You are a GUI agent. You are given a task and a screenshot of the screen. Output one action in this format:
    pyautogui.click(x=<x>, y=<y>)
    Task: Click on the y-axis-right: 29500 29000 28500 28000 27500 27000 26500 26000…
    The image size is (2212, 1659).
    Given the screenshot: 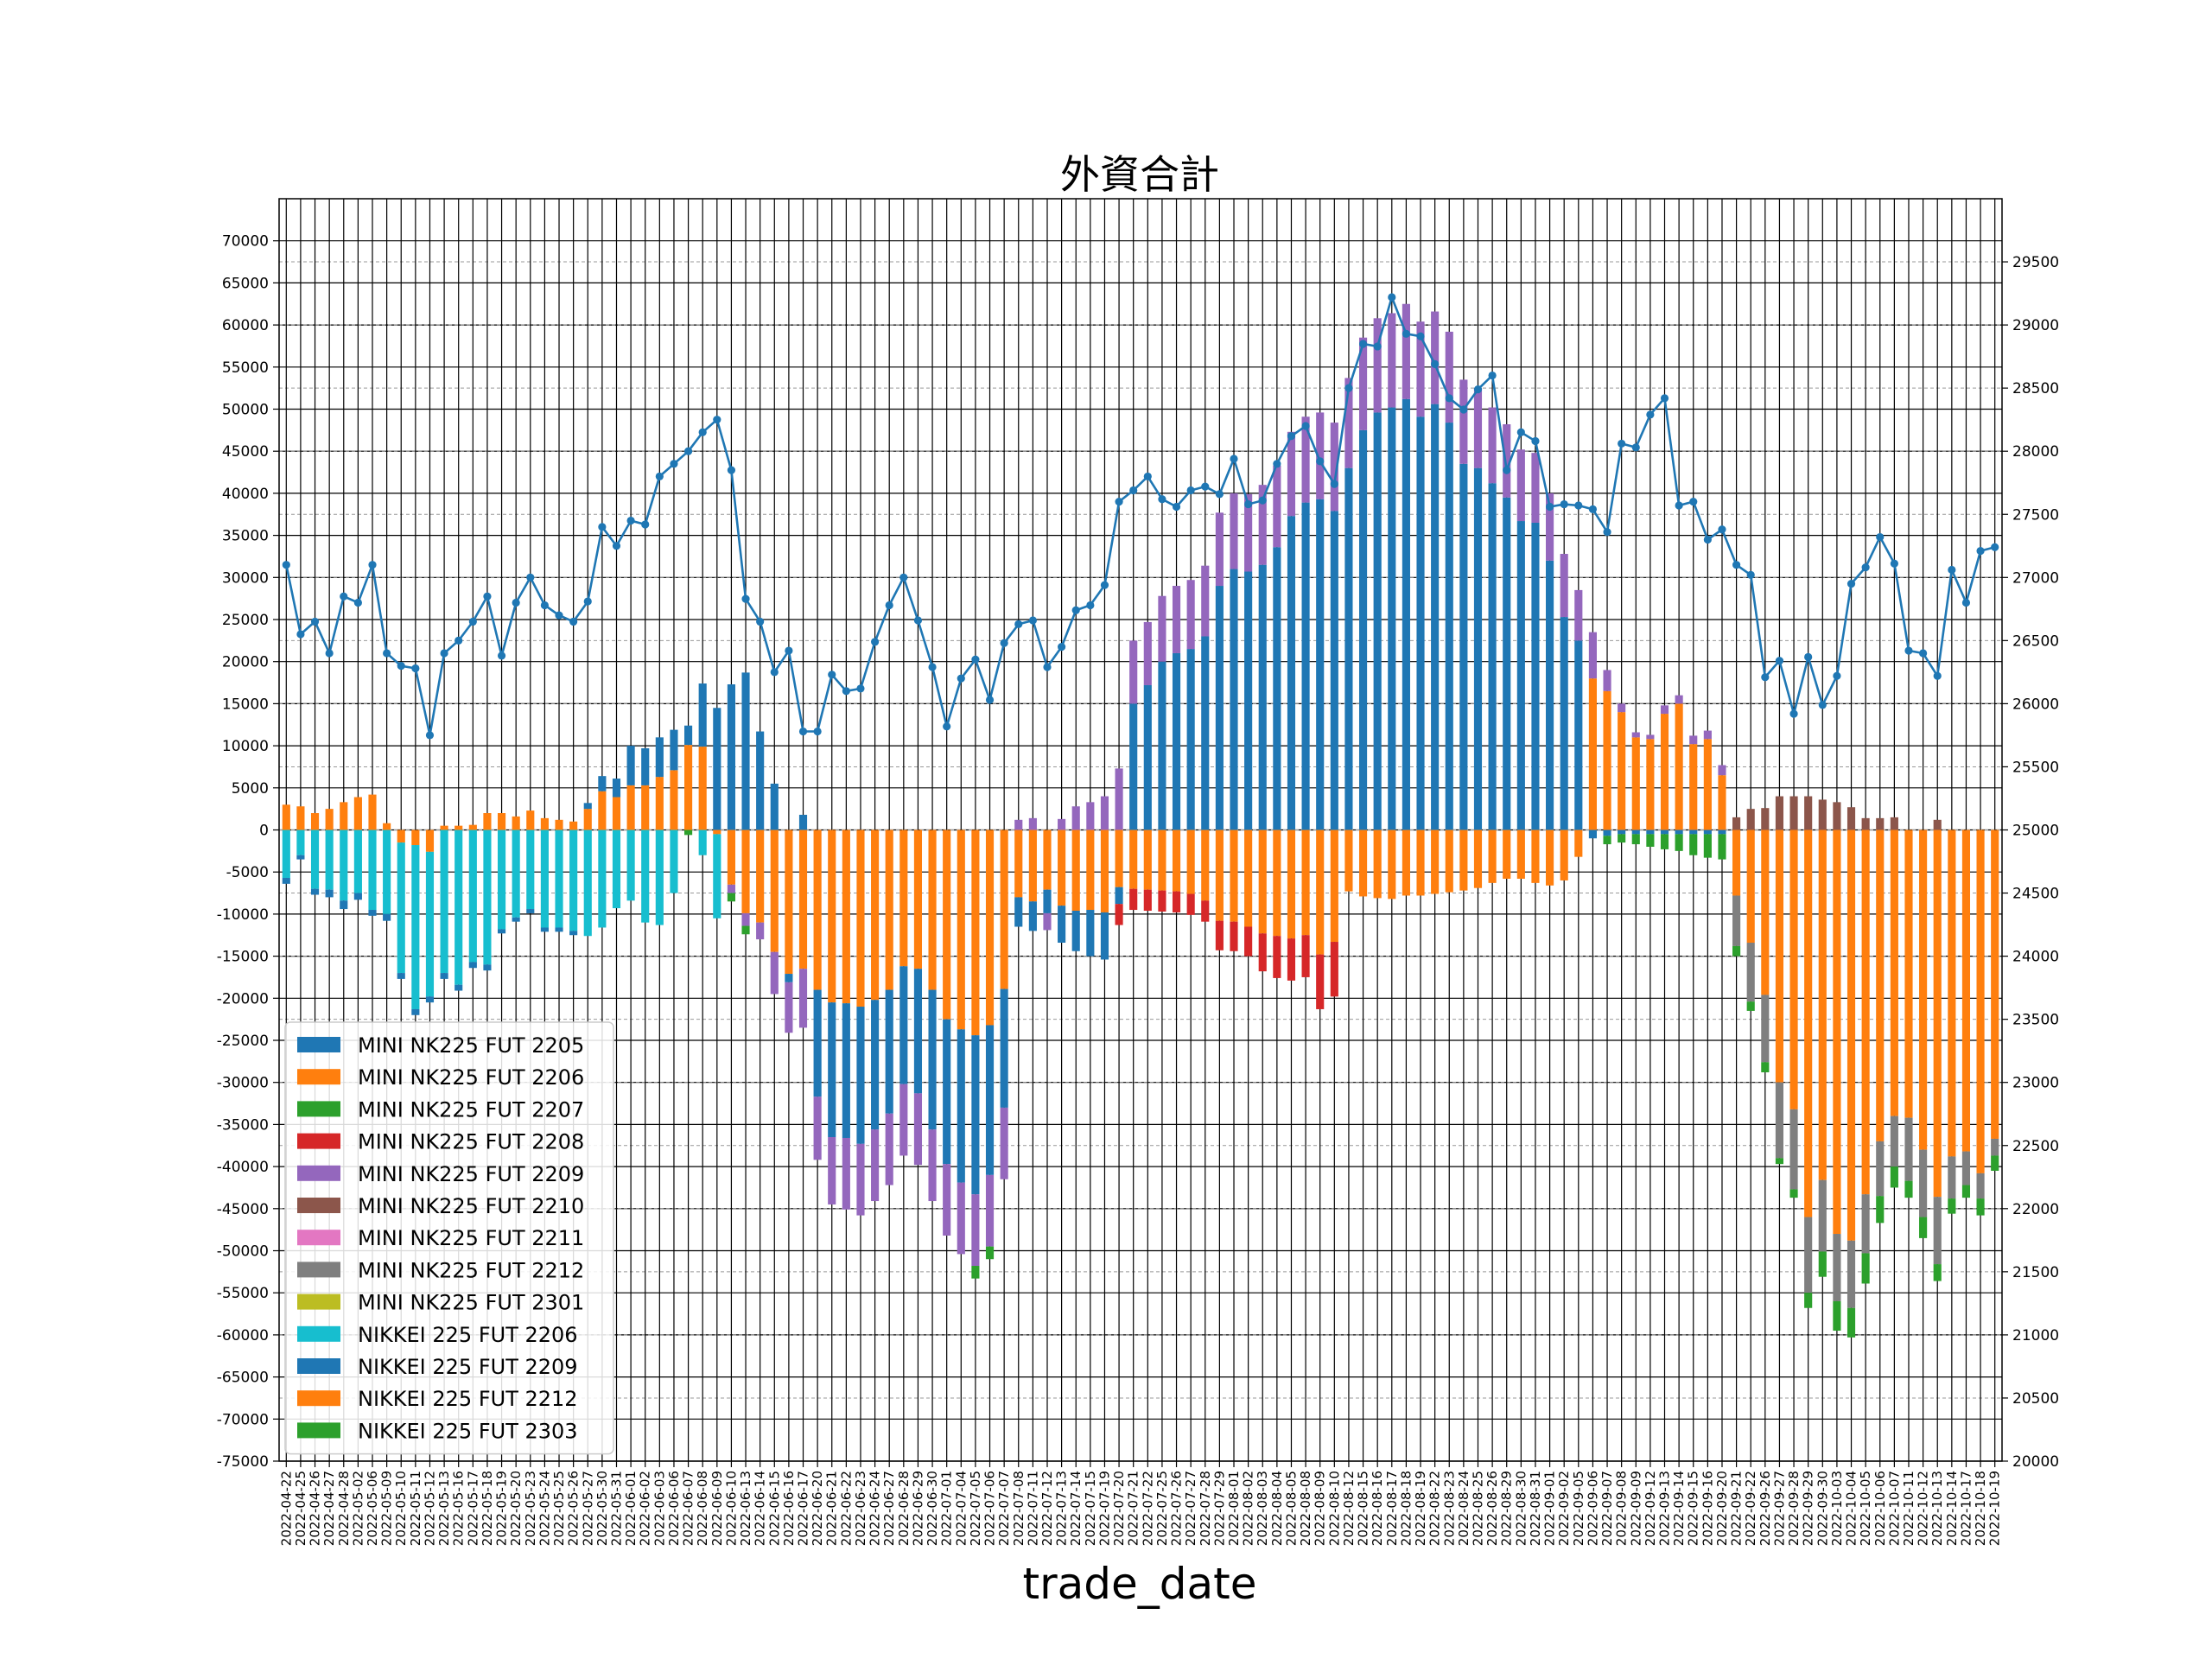 What is the action you would take?
    pyautogui.click(x=2030, y=862)
    